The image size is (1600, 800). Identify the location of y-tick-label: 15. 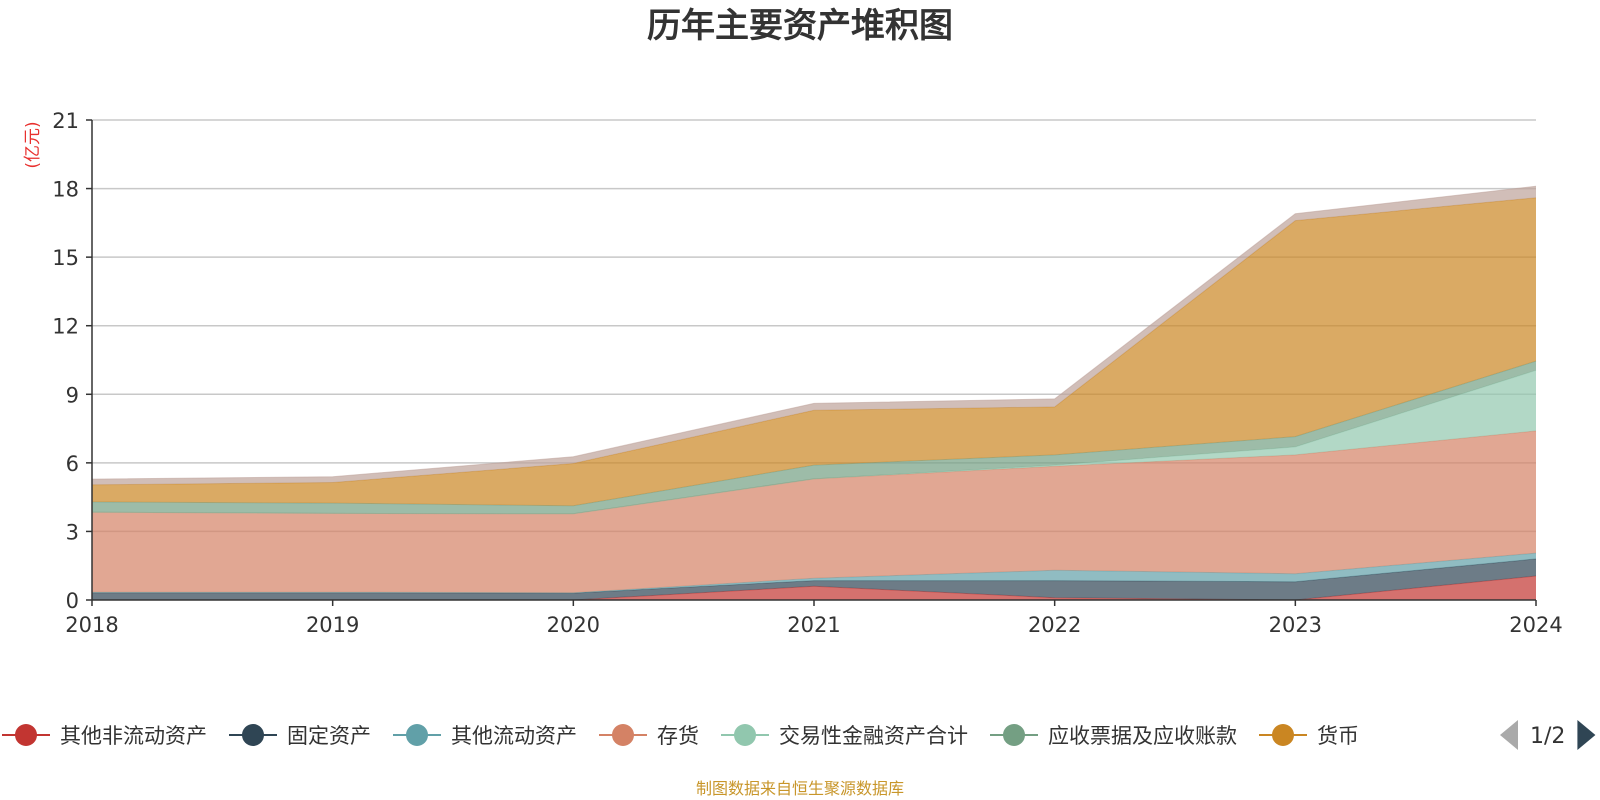
(65, 258).